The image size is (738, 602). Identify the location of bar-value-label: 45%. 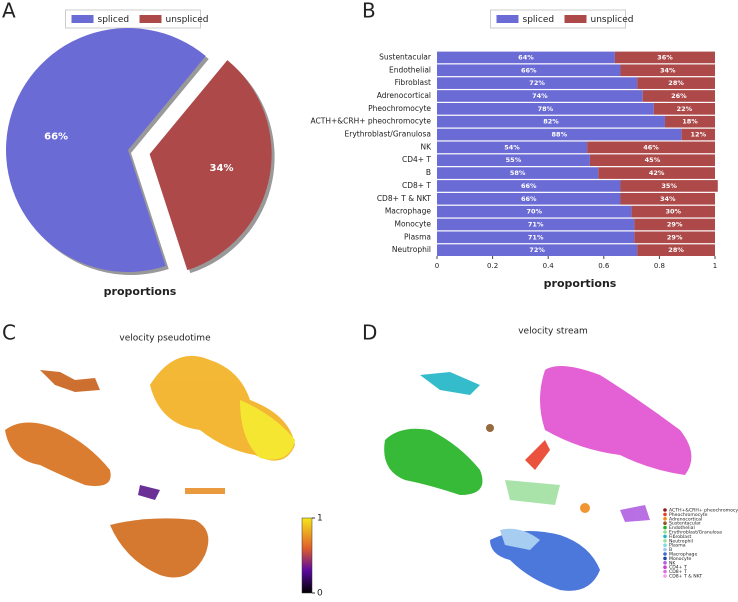
(653, 160).